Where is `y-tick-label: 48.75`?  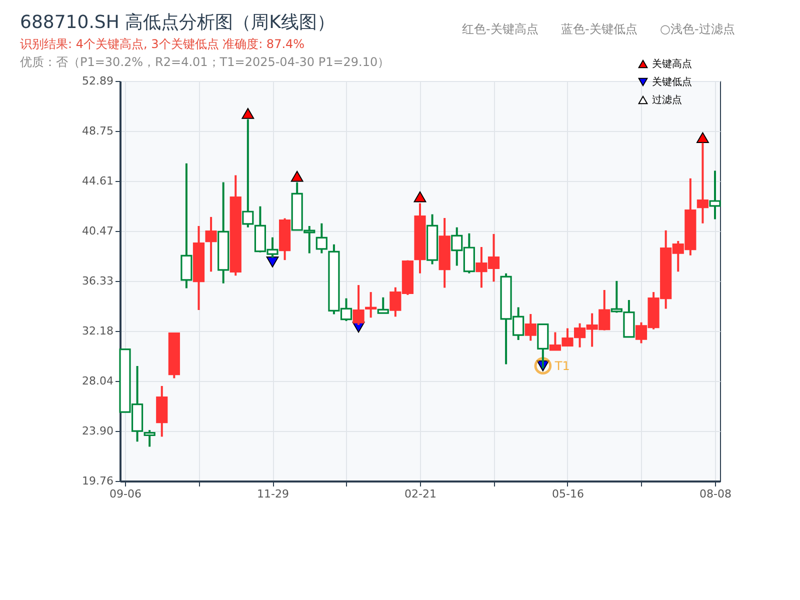
y-tick-label: 48.75 is located at coordinates (98, 131).